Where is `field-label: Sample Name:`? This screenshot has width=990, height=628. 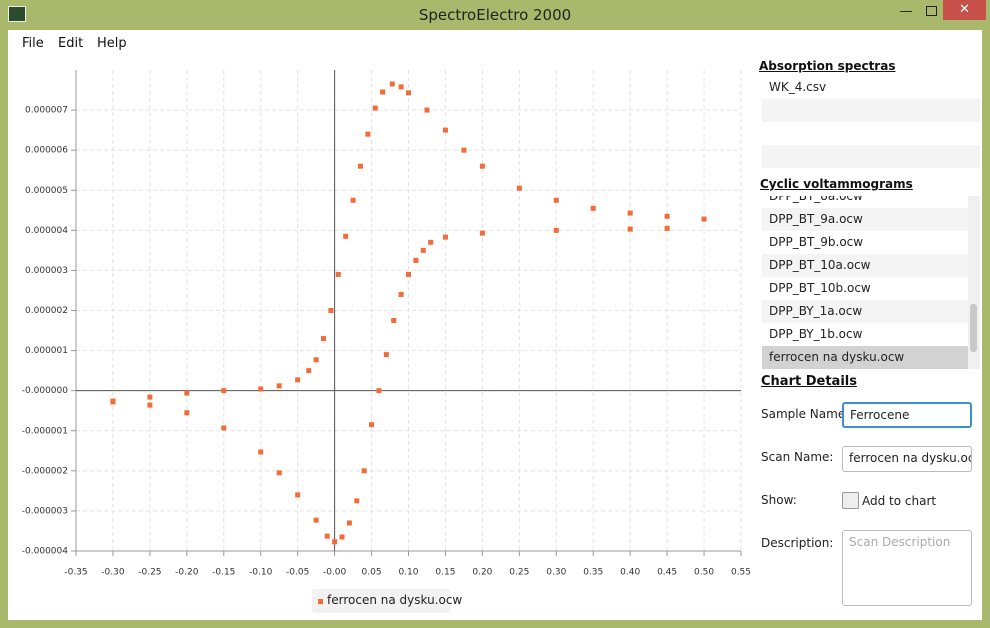 field-label: Sample Name: is located at coordinates (805, 414).